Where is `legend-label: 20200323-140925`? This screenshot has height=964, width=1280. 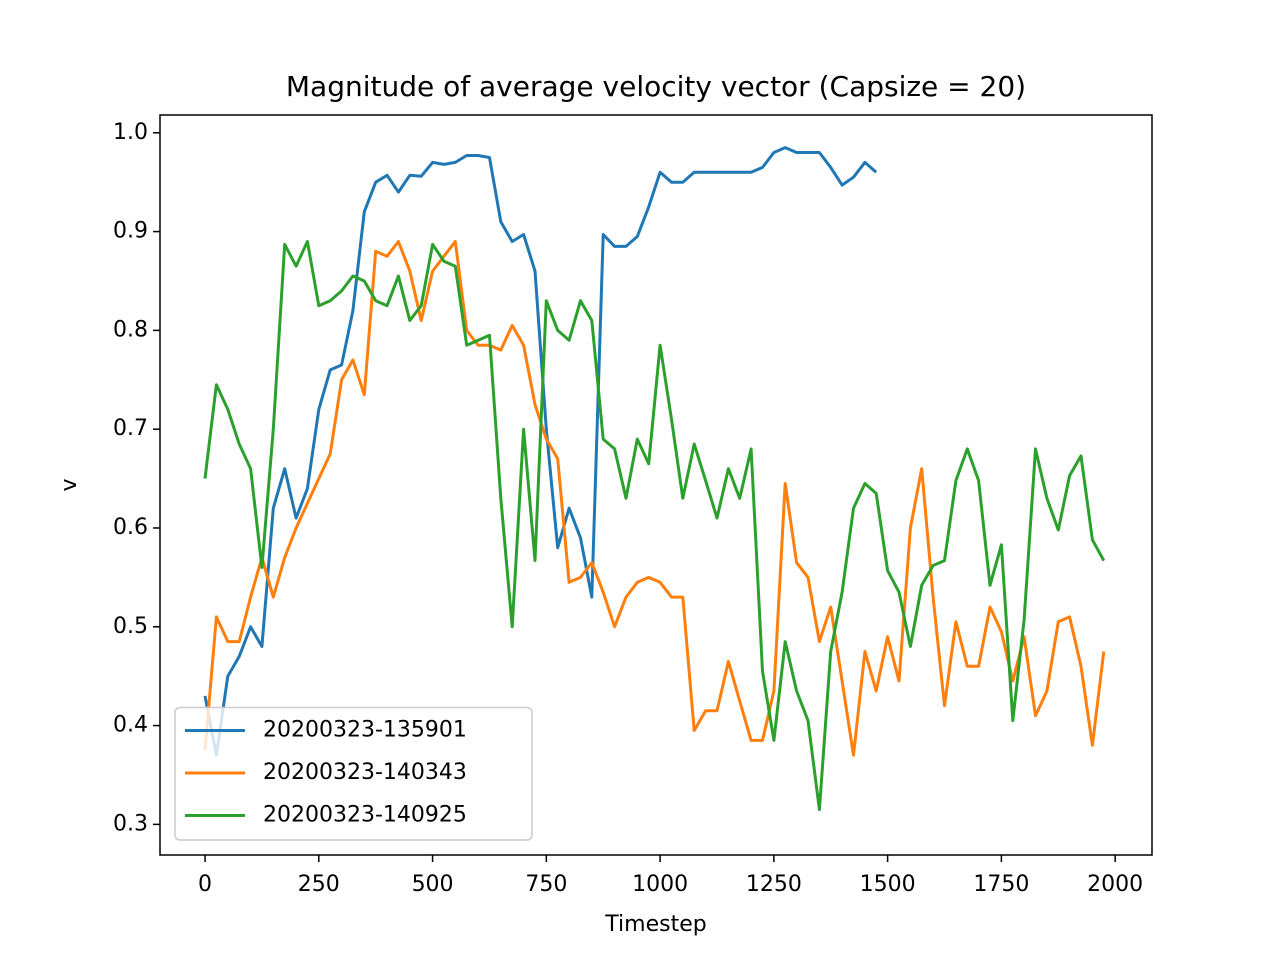
legend-label: 20200323-140925 is located at coordinates (365, 815).